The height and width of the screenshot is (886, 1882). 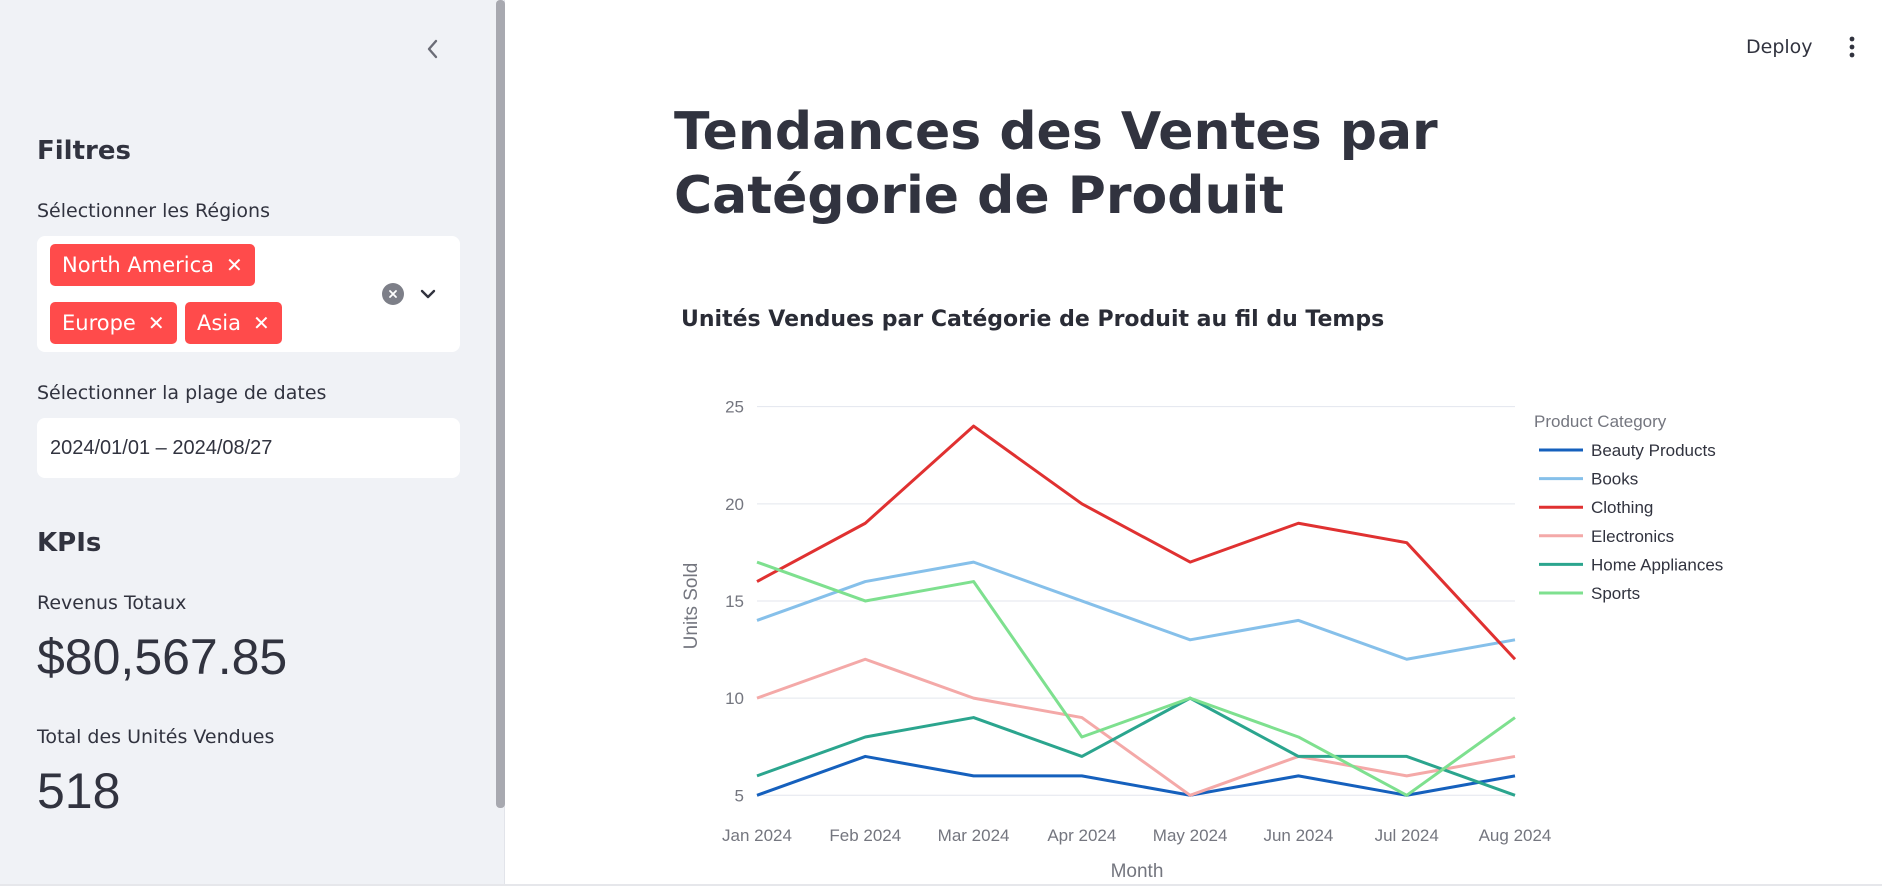 I want to click on x-tick-label: Jul 2024, so click(x=1407, y=835).